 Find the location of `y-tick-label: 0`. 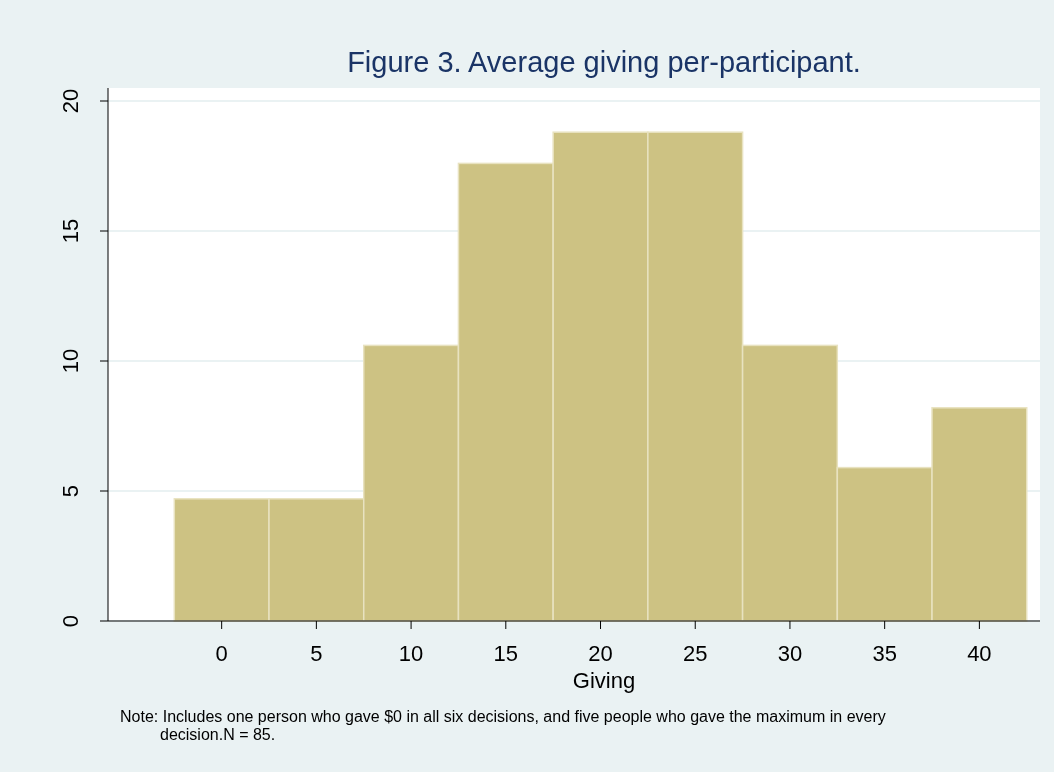

y-tick-label: 0 is located at coordinates (70, 621).